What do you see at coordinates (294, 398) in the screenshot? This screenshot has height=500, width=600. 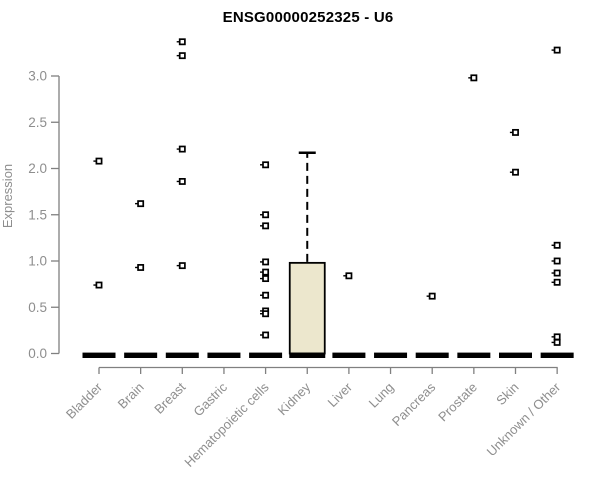 I see `x-axis-category-label: Kidney` at bounding box center [294, 398].